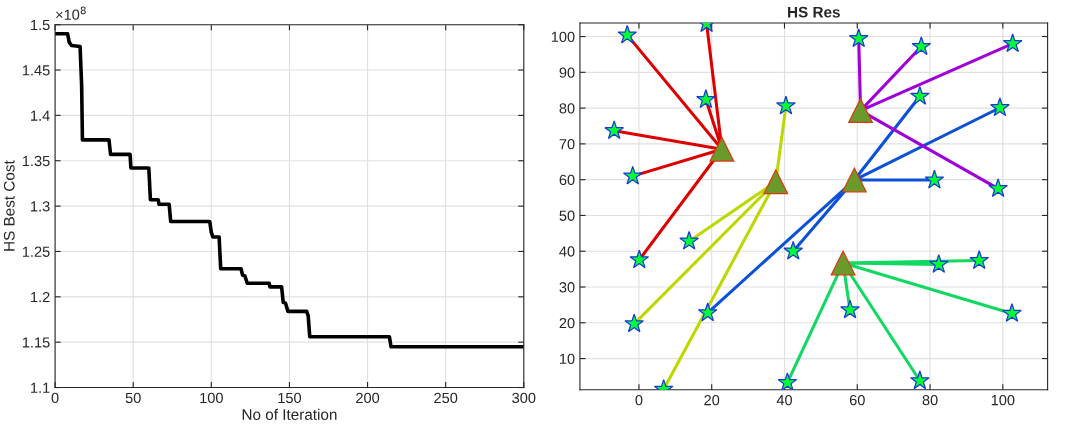 Image resolution: width=1080 pixels, height=433 pixels. What do you see at coordinates (567, 144) in the screenshot?
I see `y-tick-label: 70` at bounding box center [567, 144].